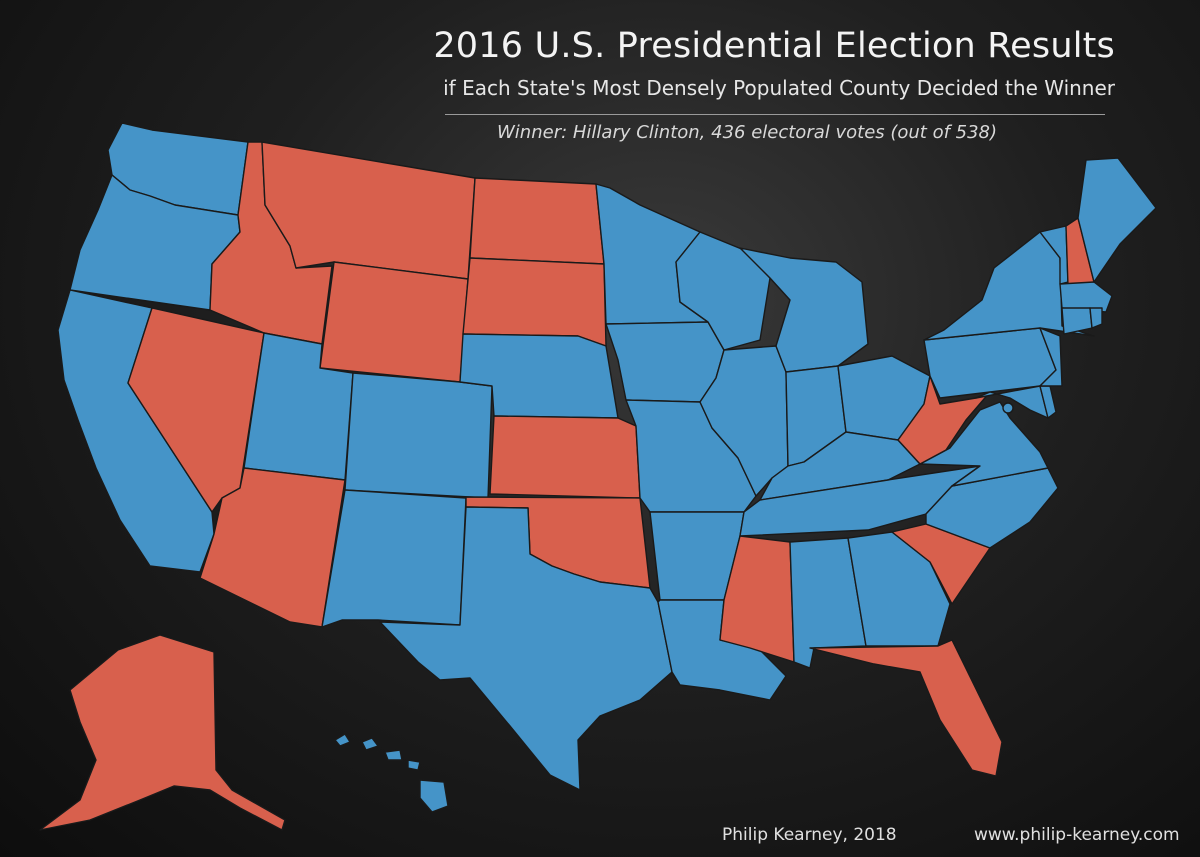  Describe the element at coordinates (1051, 357) in the screenshot. I see `state-nj` at that location.